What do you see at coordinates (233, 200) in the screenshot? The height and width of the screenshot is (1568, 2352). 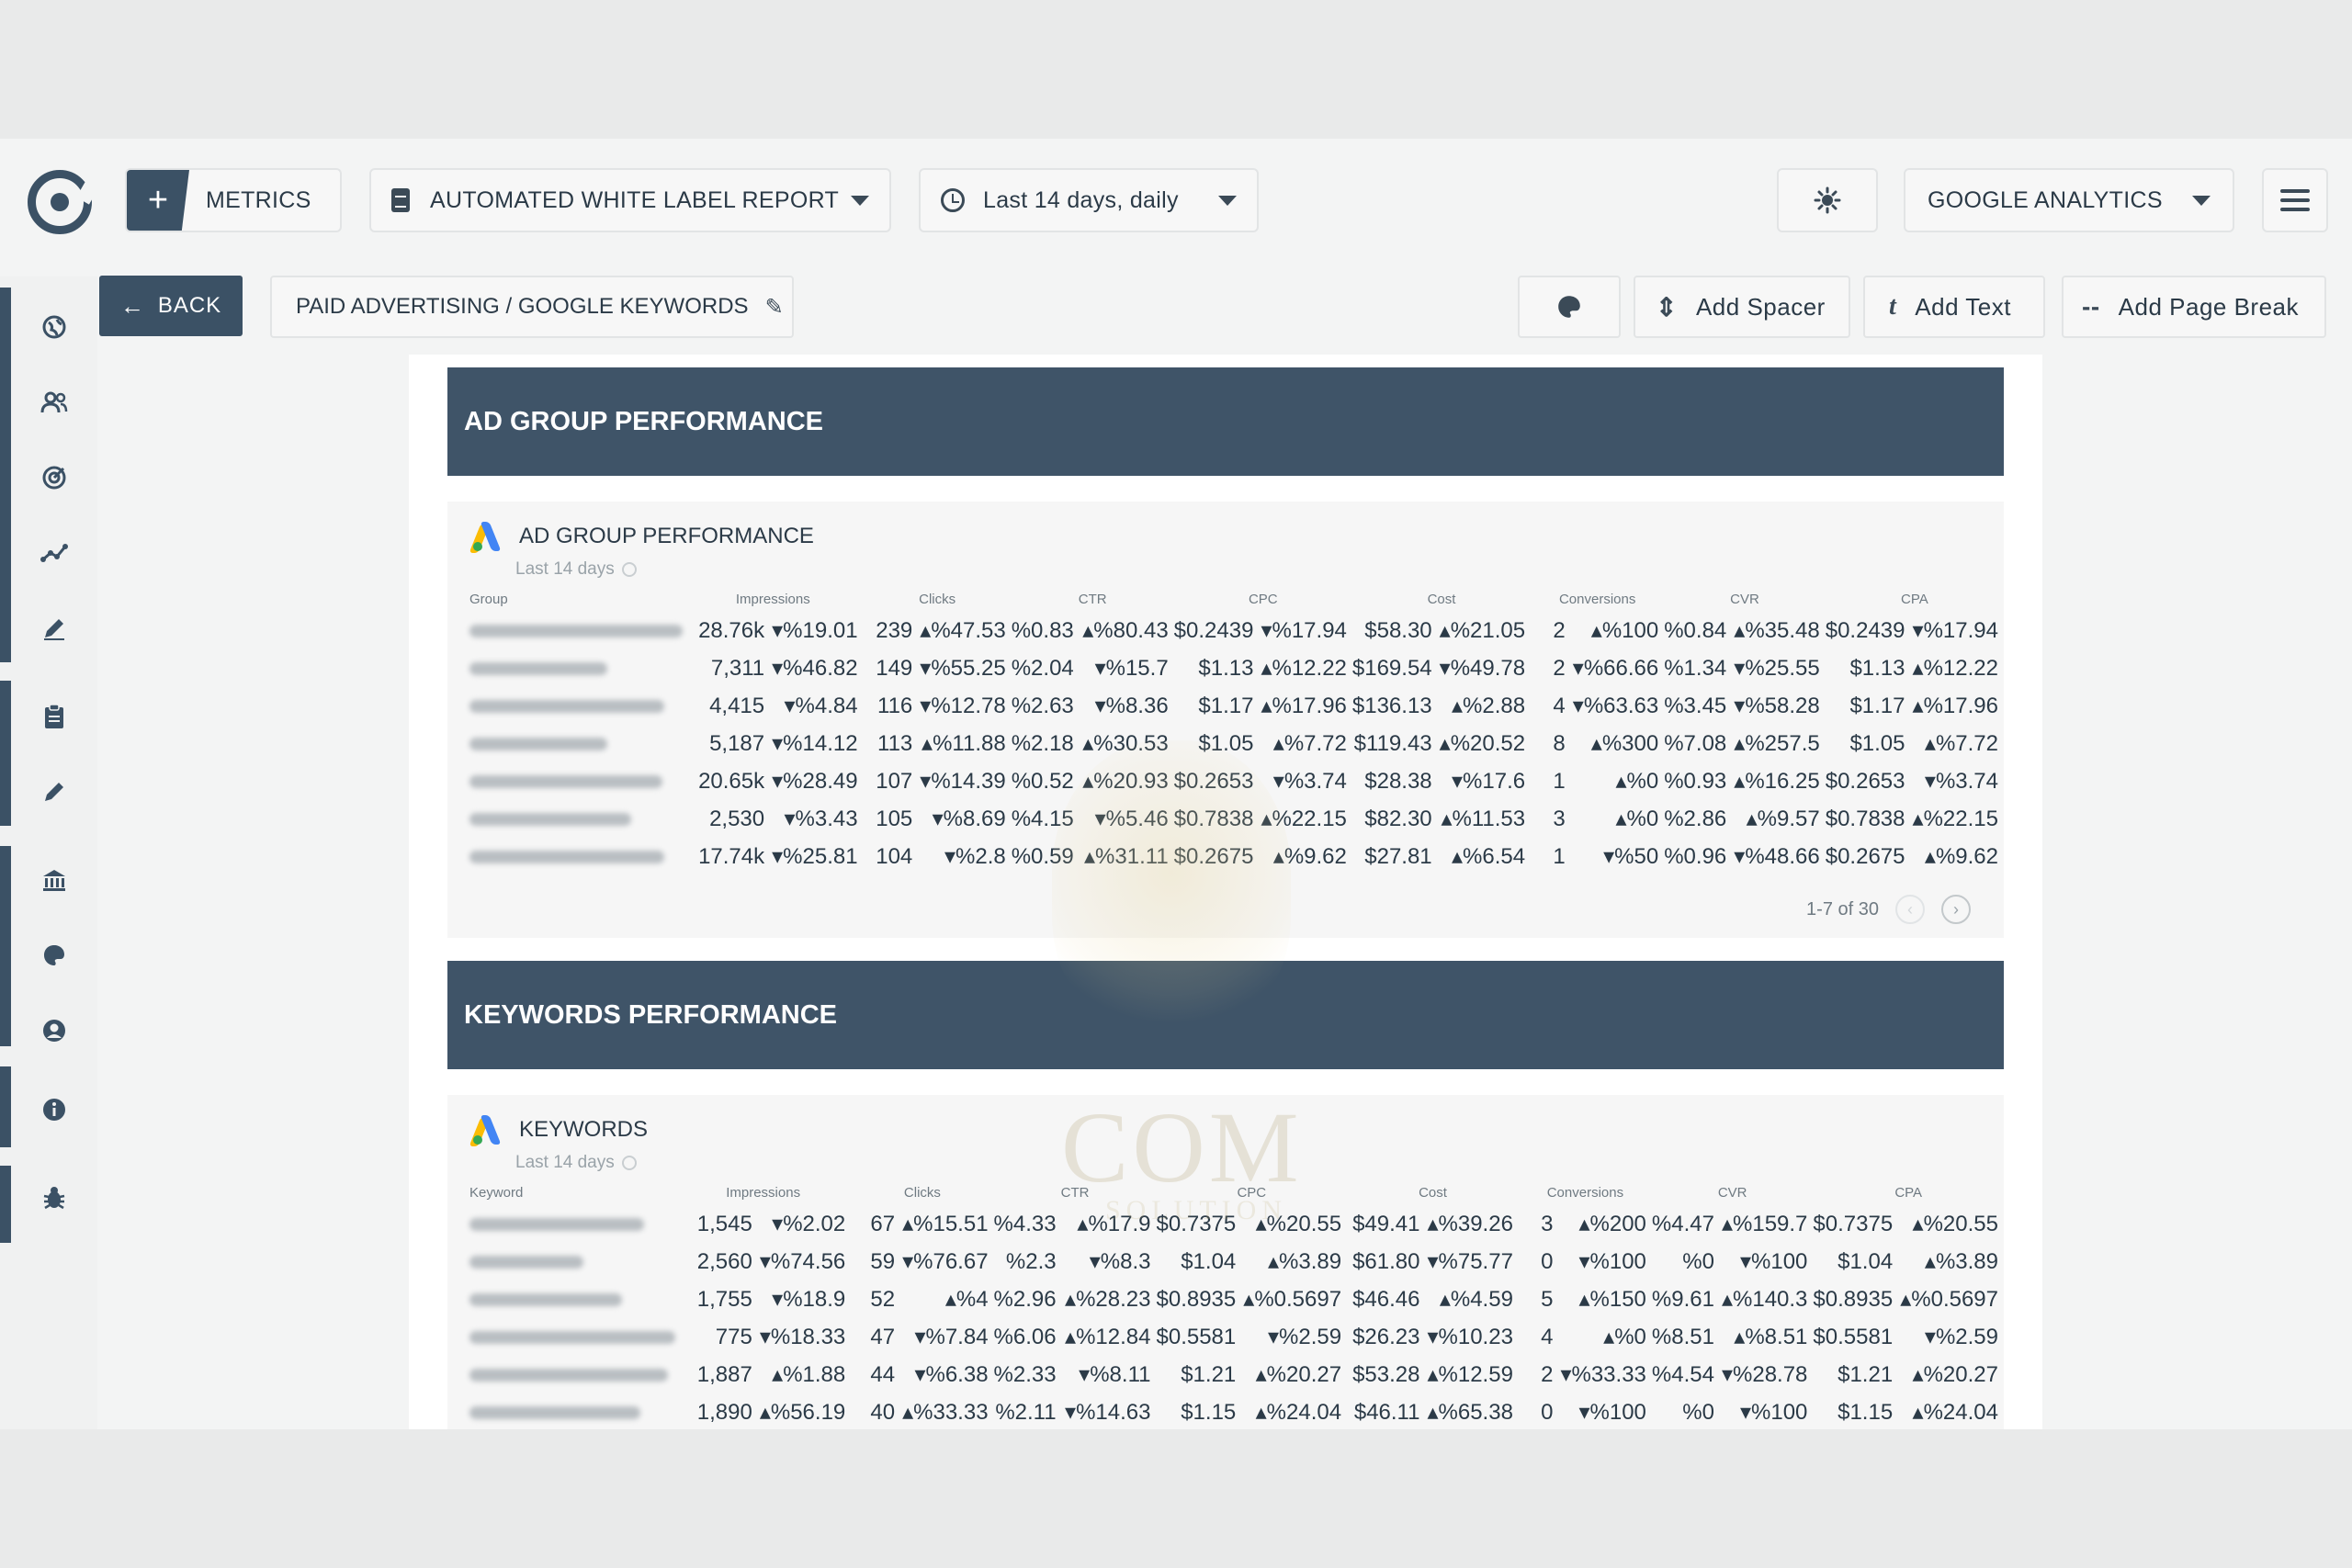 I see `metrics-button: + METRICS` at bounding box center [233, 200].